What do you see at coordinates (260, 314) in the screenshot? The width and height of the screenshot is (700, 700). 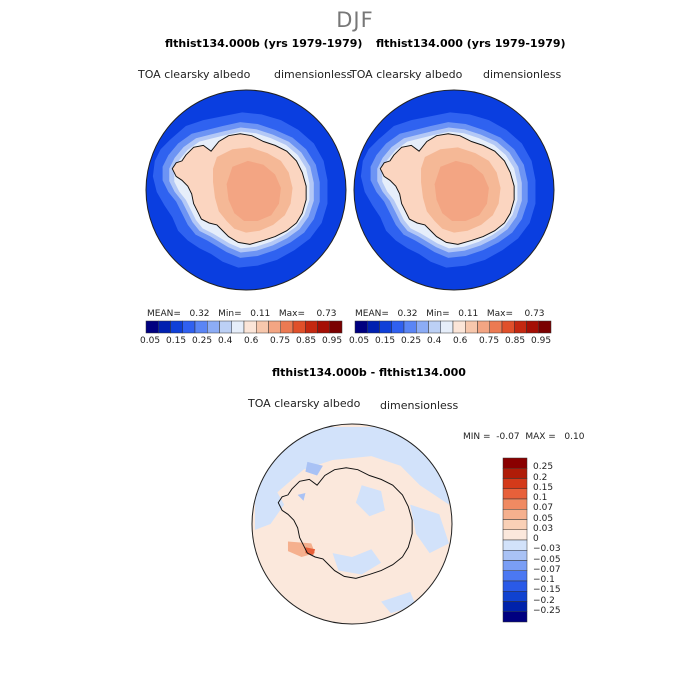 I see `panel-1-min-value: 0.11` at bounding box center [260, 314].